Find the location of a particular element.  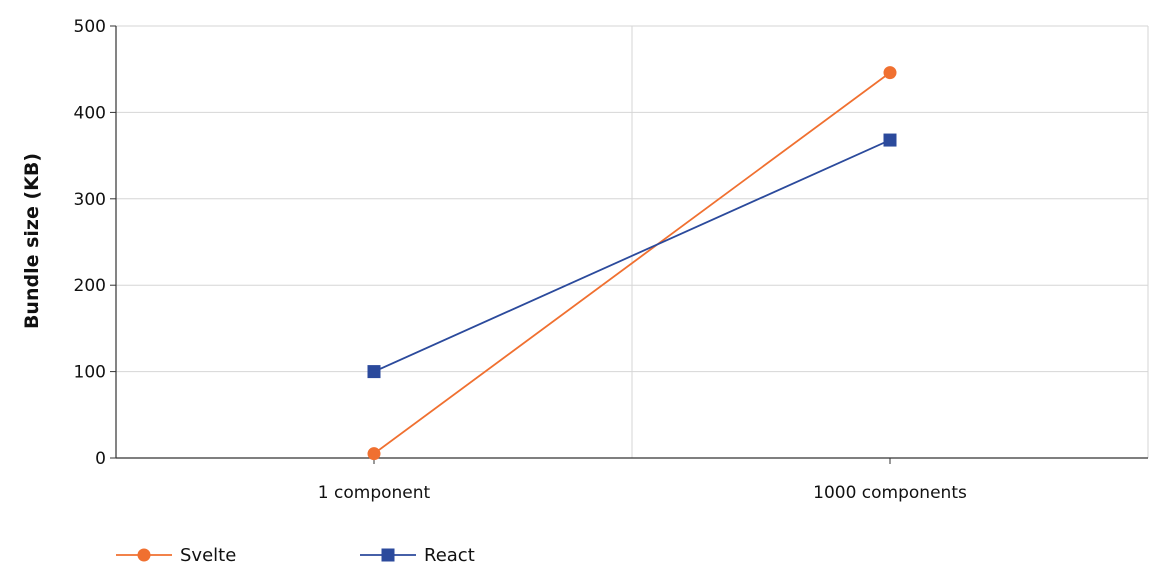

y-tick-label: 0 is located at coordinates (100, 459).